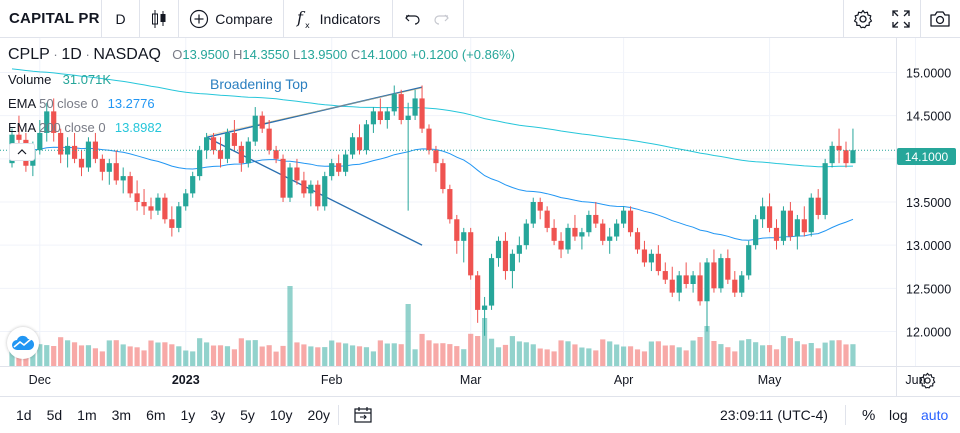 The image size is (960, 433). What do you see at coordinates (869, 415) in the screenshot?
I see `percent-scale-button: %` at bounding box center [869, 415].